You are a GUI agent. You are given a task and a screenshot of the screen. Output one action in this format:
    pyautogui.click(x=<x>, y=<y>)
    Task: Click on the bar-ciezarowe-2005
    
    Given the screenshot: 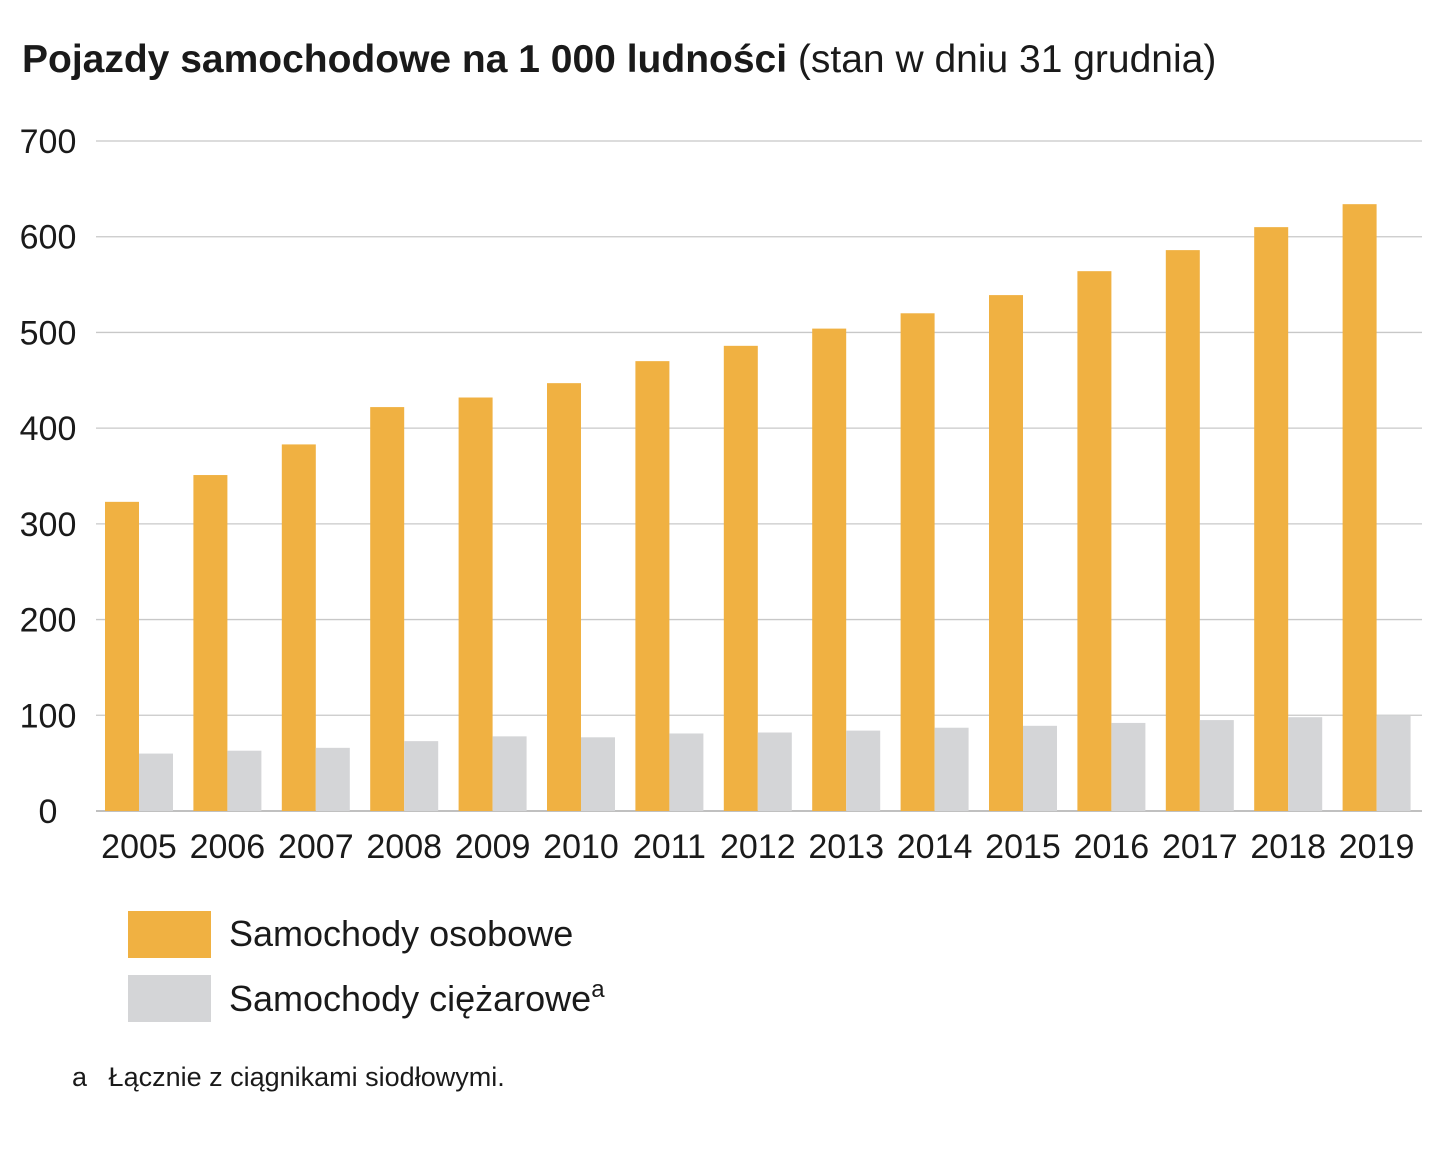 What is the action you would take?
    pyautogui.click(x=156, y=782)
    